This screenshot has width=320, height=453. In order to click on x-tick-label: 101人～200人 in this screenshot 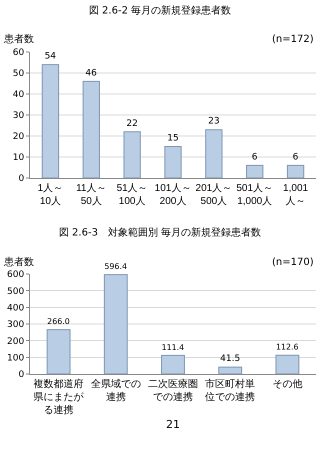, I will do `click(173, 195)`.